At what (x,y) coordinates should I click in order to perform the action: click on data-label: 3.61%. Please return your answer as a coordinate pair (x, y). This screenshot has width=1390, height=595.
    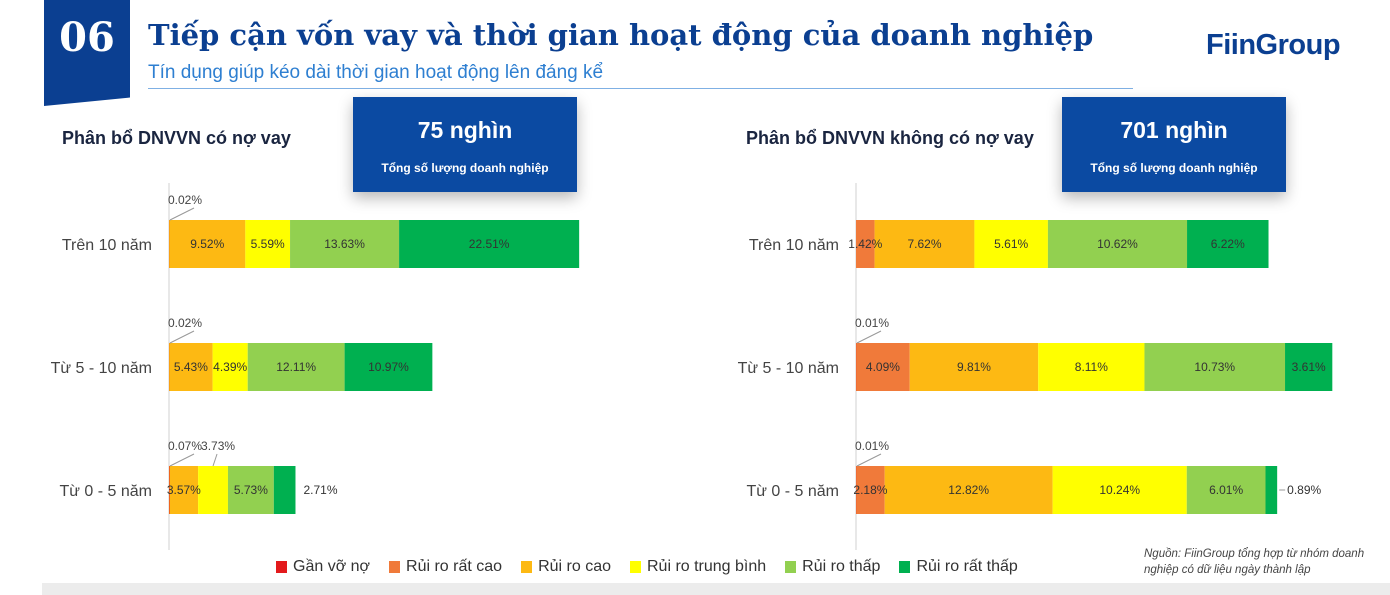
    Looking at the image, I should click on (1309, 367).